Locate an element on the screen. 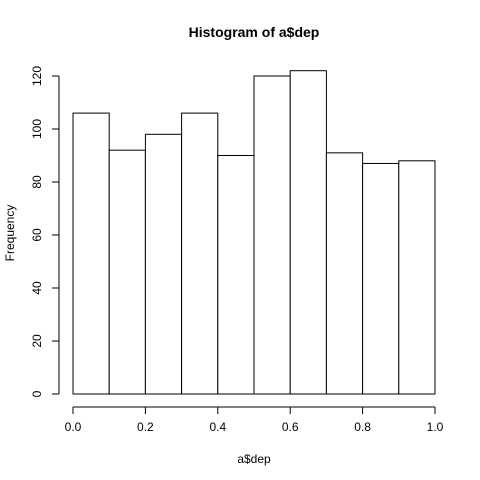 The image size is (480, 480). x-tick-label: 0.6 is located at coordinates (290, 427).